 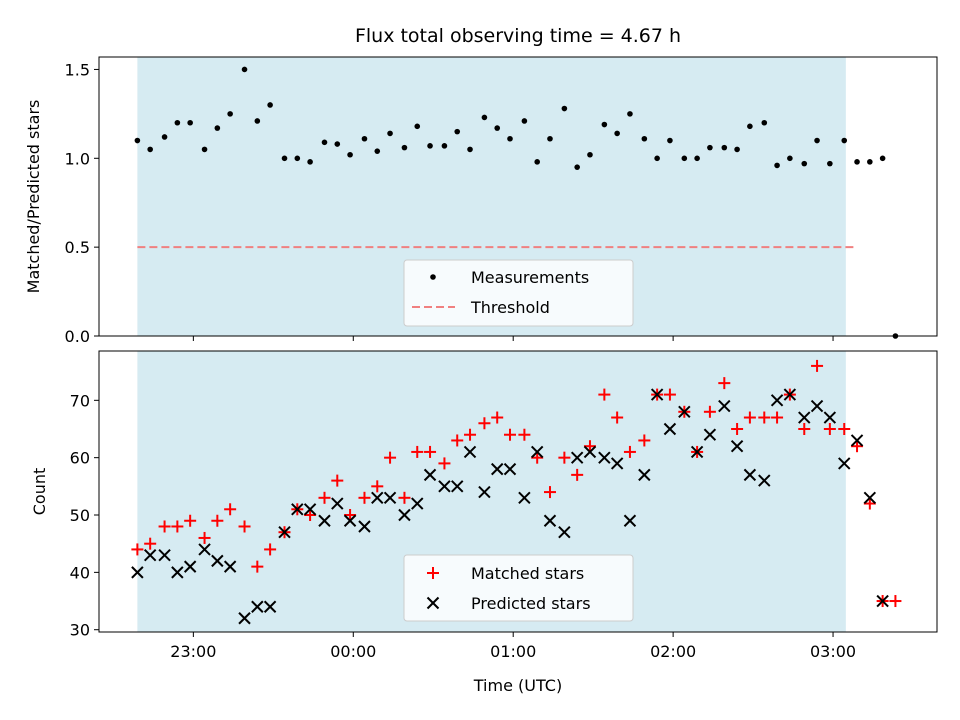 What do you see at coordinates (510, 307) in the screenshot?
I see `legend-entry-threshold: Threshold` at bounding box center [510, 307].